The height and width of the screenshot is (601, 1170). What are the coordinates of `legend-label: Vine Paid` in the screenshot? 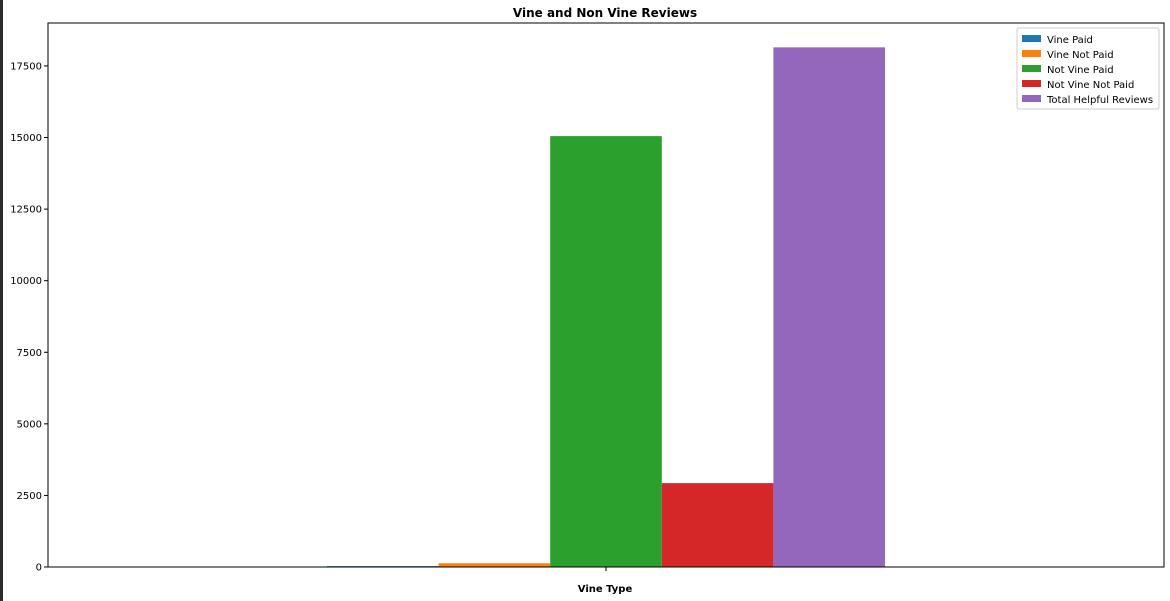 It's located at (1070, 40).